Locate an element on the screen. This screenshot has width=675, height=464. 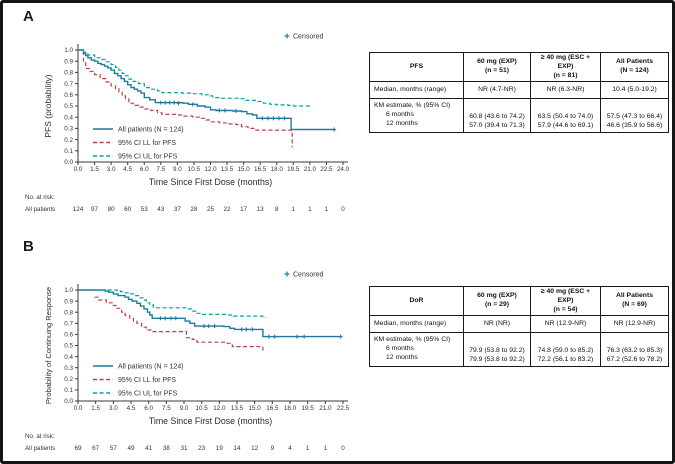
svg-text: 14 is located at coordinates (237, 448).